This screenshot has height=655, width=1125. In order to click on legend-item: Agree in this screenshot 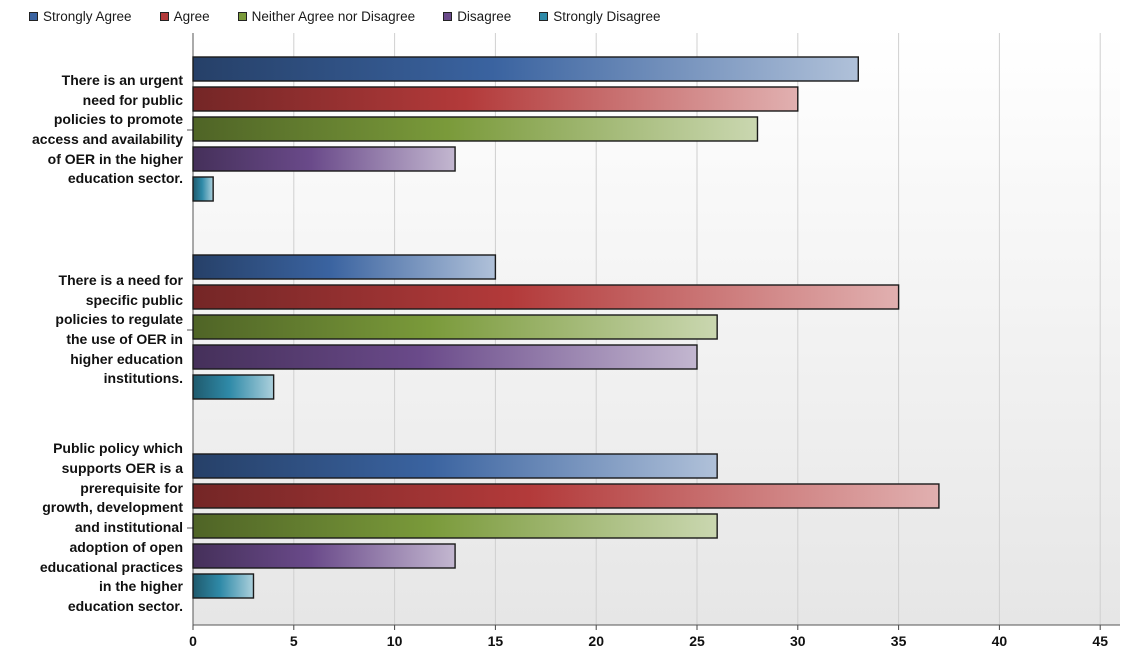, I will do `click(184, 16)`.